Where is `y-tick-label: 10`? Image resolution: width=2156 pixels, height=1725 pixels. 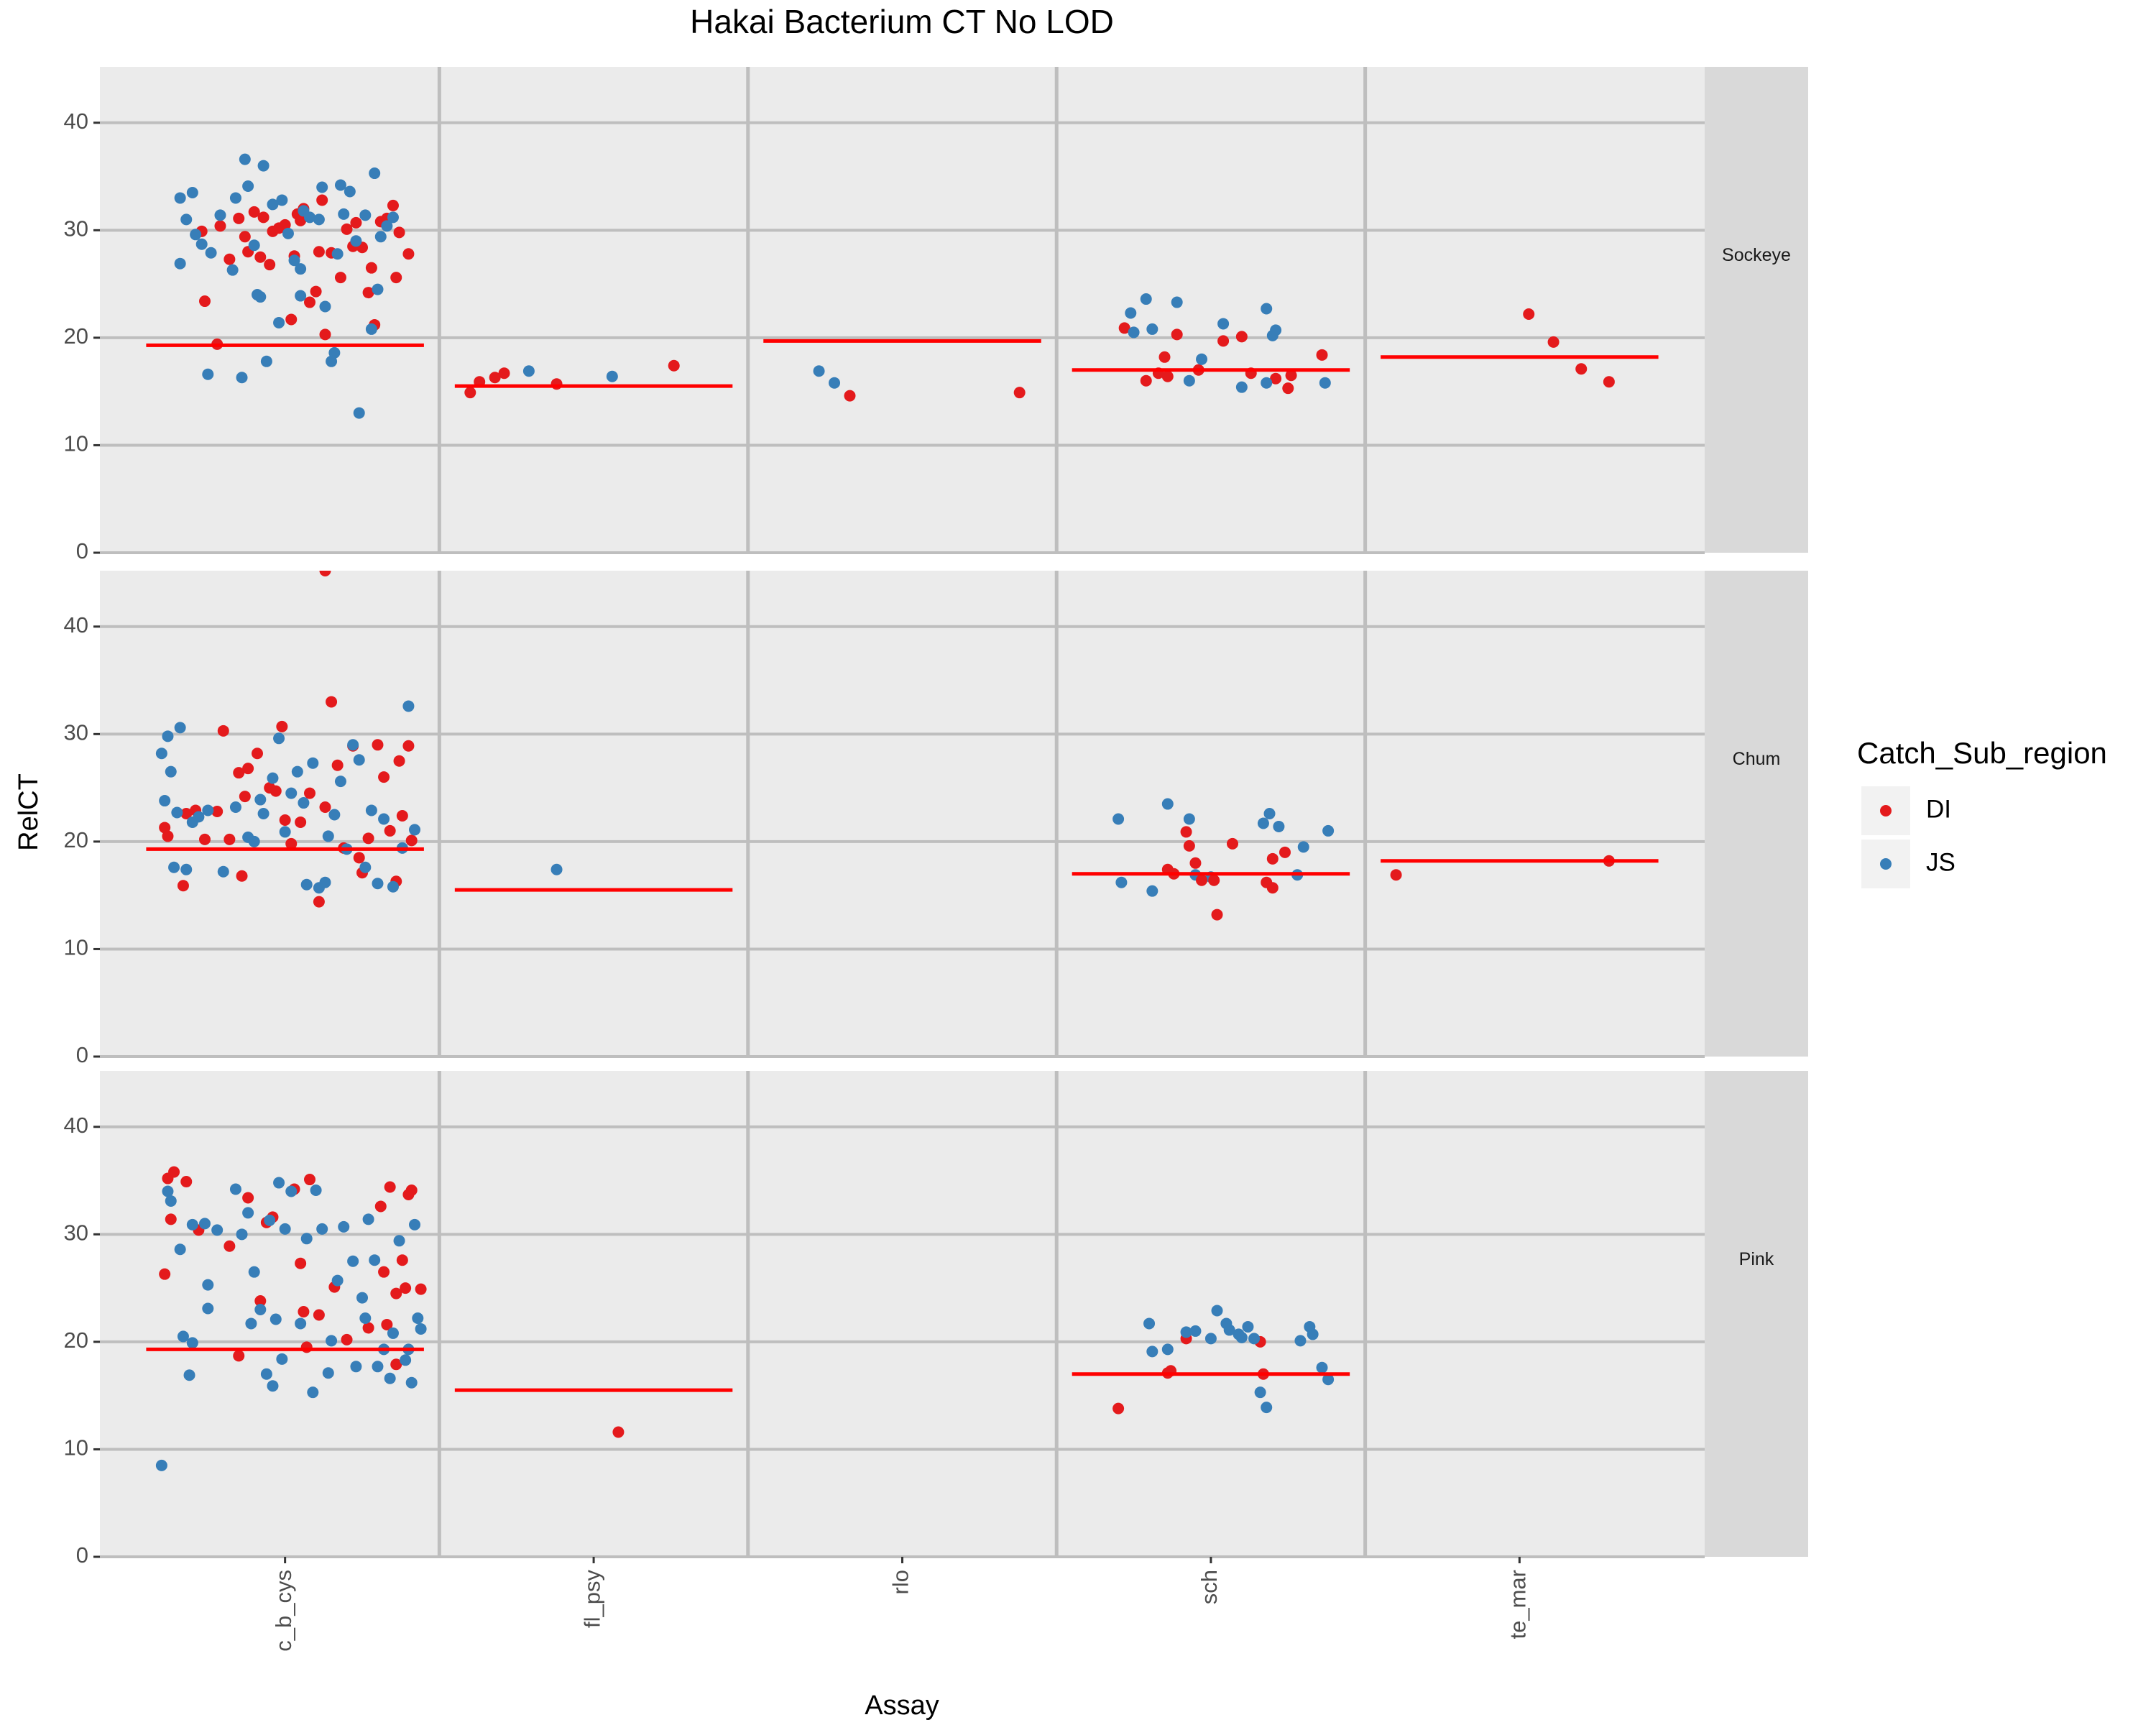 y-tick-label: 10 is located at coordinates (76, 1447).